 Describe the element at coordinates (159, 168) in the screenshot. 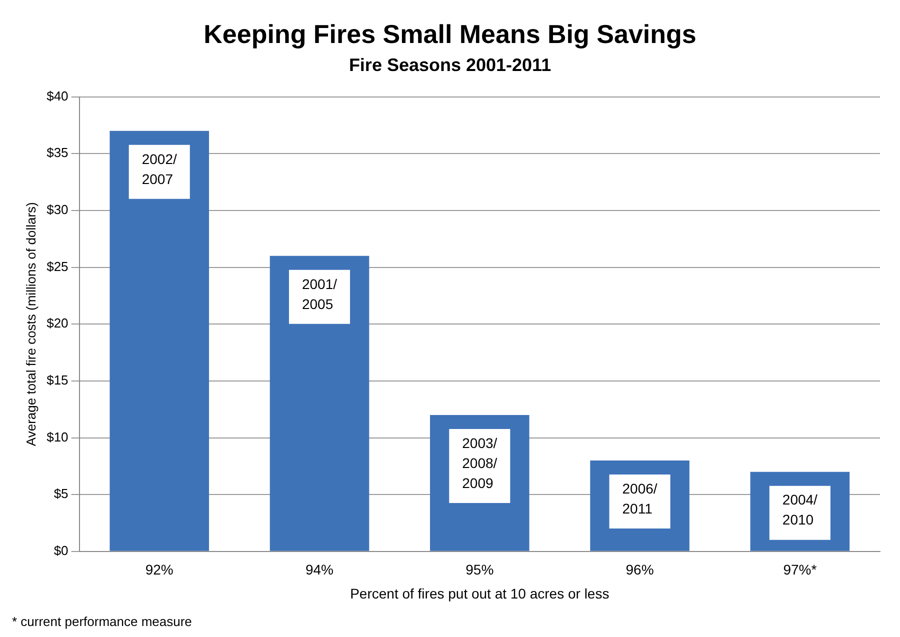

I see `annotation: 2002/ 2007` at that location.